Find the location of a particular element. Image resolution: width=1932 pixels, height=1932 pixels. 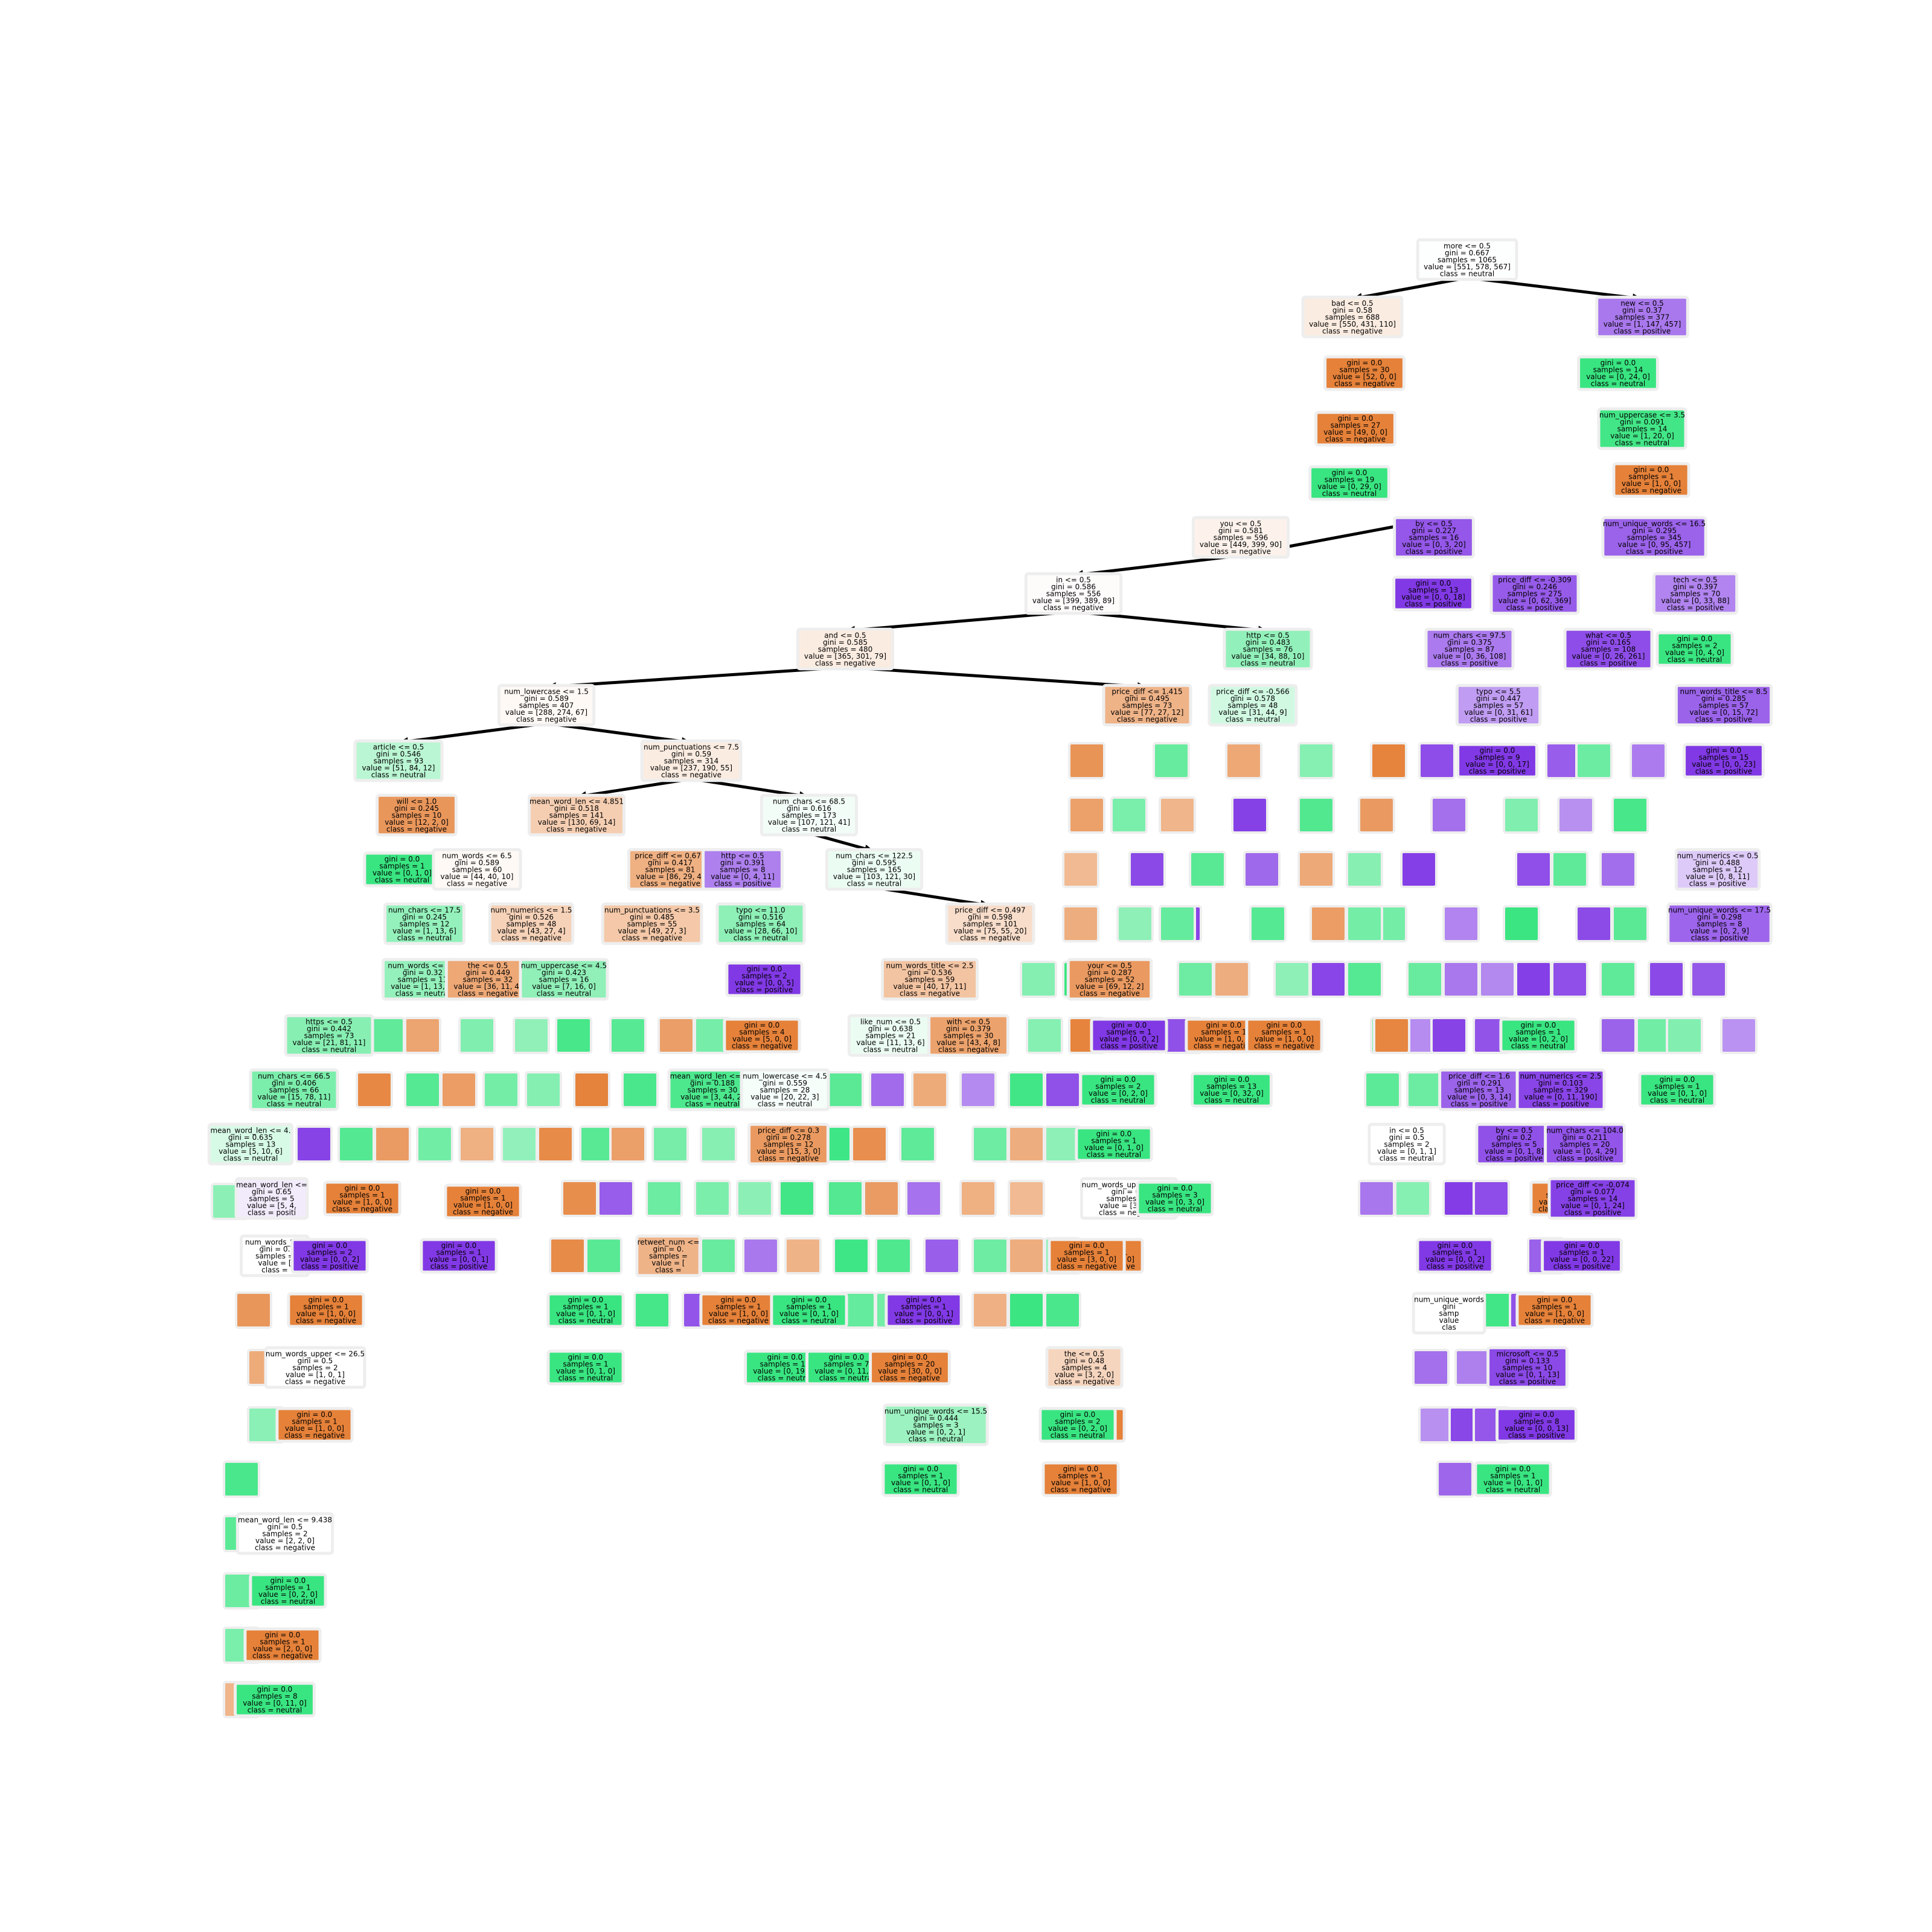

tree-node-line: num_words_title <= 8.5 is located at coordinates (1724, 691).